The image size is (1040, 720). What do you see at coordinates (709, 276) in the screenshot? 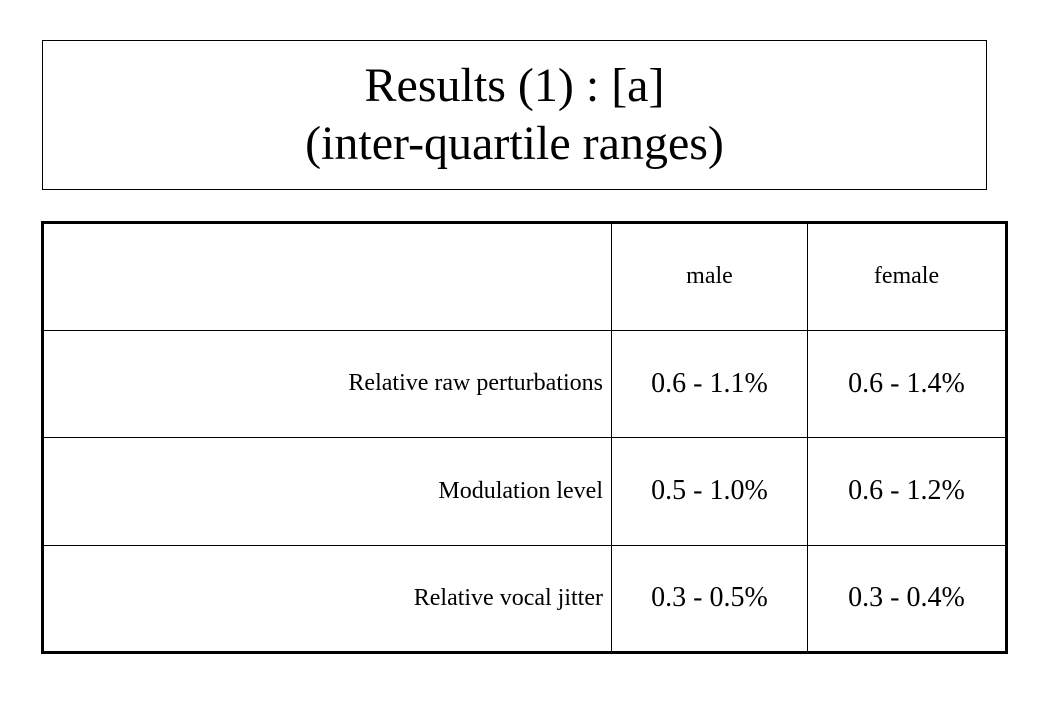
I see `header-cell-male: male` at bounding box center [709, 276].